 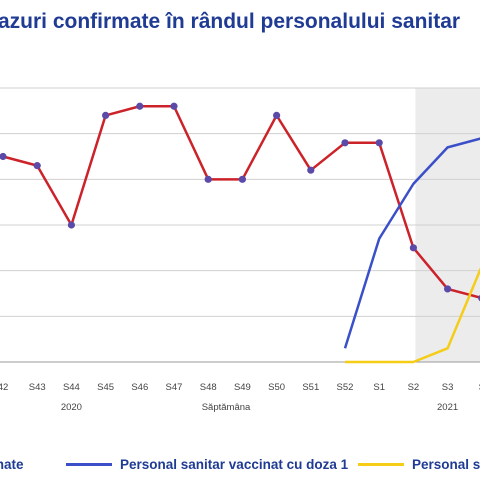 What do you see at coordinates (234, 464) in the screenshot?
I see `legend-label-2: Personal sanitar vaccinat cu doza 1` at bounding box center [234, 464].